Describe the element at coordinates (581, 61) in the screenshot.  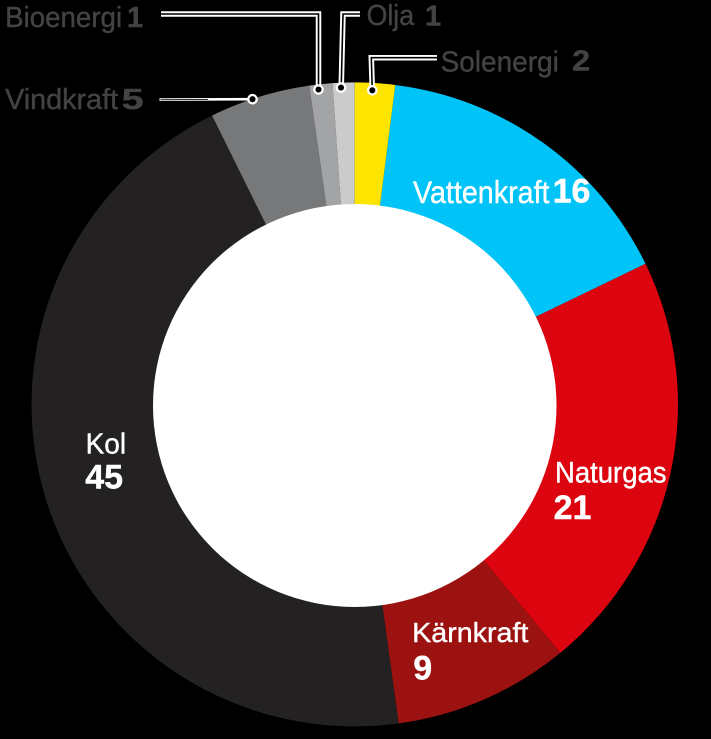
I see `svg-text: 2` at that location.